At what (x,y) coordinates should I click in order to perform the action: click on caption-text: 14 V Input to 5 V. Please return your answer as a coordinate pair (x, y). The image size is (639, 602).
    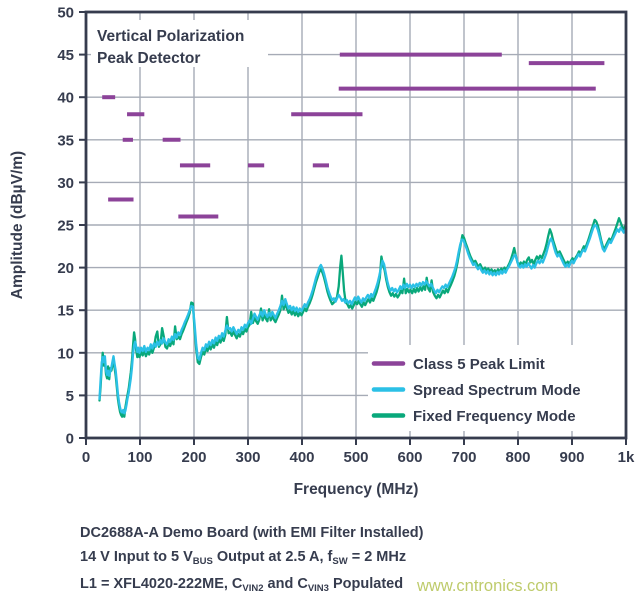
    Looking at the image, I should click on (136, 556).